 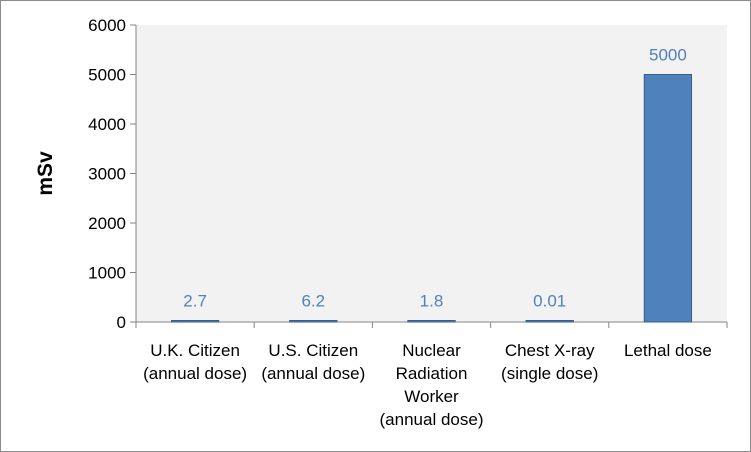 What do you see at coordinates (107, 174) in the screenshot?
I see `y-tick-label: 3000` at bounding box center [107, 174].